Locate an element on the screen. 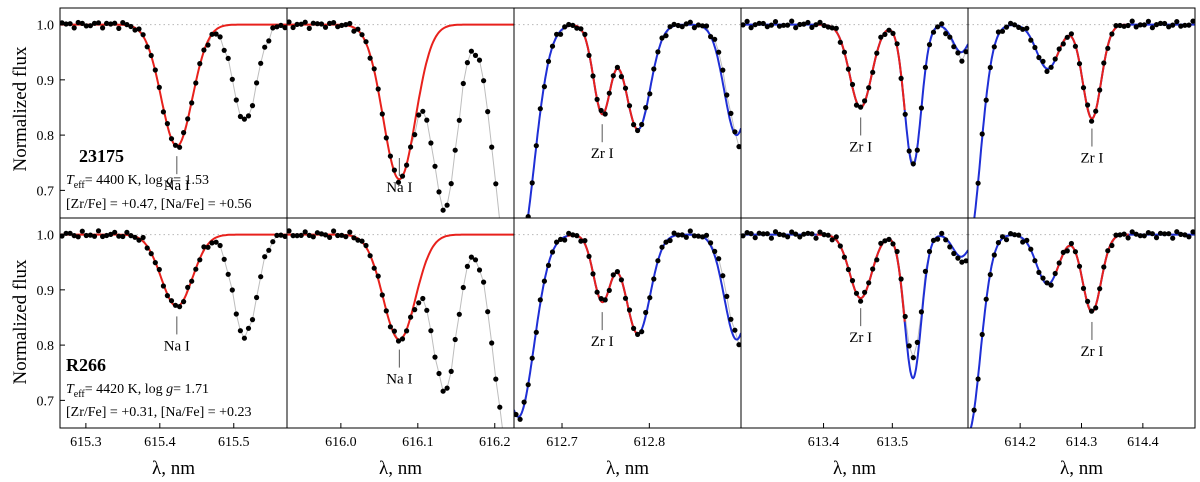 This screenshot has height=482, width=1200. x-tick-label: 616.1 is located at coordinates (418, 442).